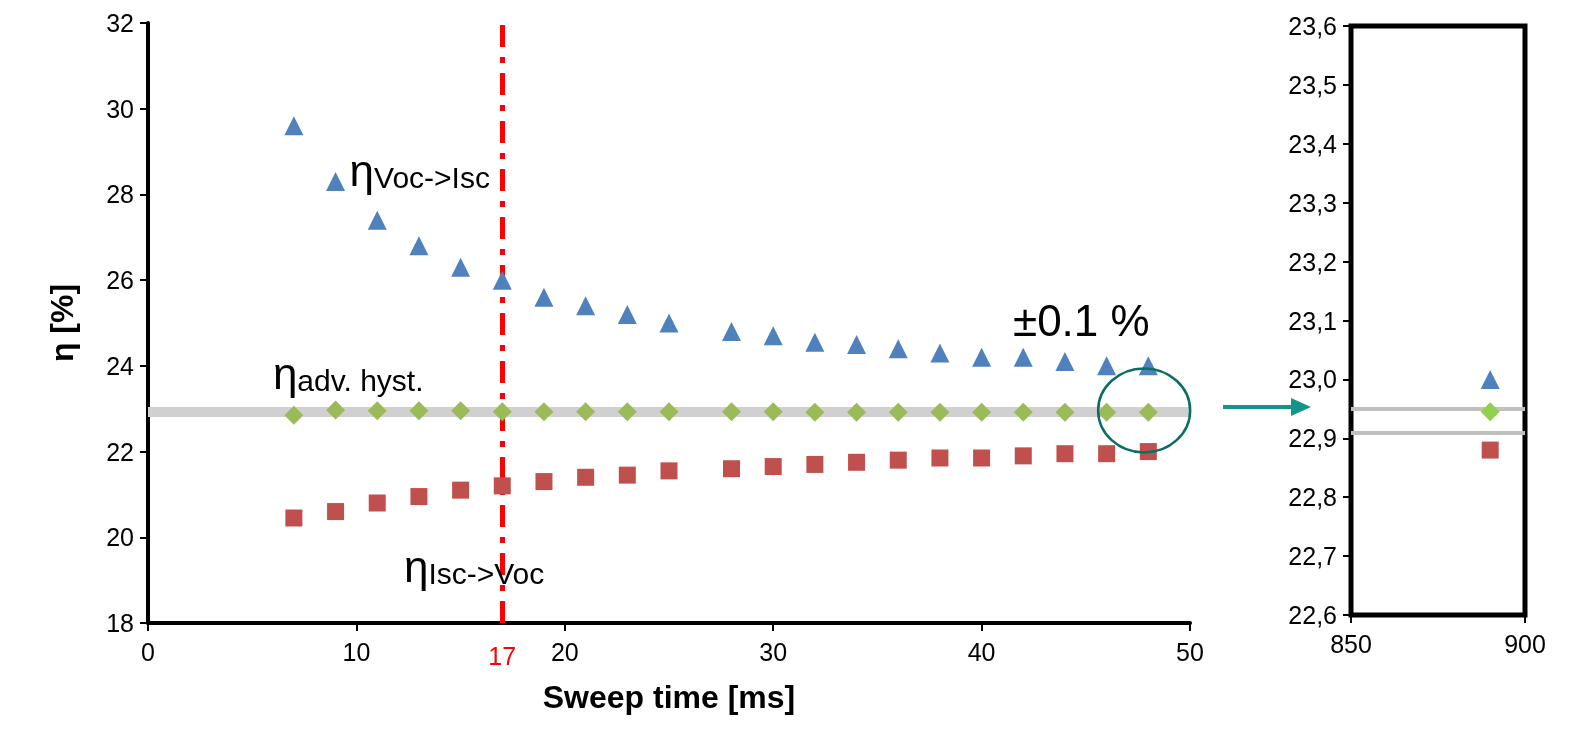  What do you see at coordinates (1312, 26) in the screenshot?
I see `y-tick-label: 23,6` at bounding box center [1312, 26].